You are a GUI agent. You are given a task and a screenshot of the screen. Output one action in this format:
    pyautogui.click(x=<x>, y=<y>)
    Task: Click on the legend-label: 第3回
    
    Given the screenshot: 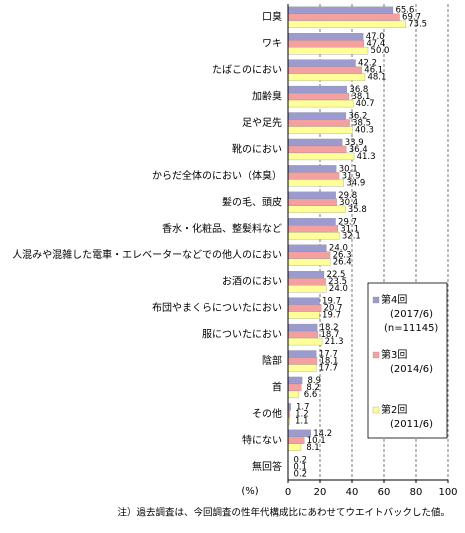 What is the action you would take?
    pyautogui.click(x=394, y=354)
    